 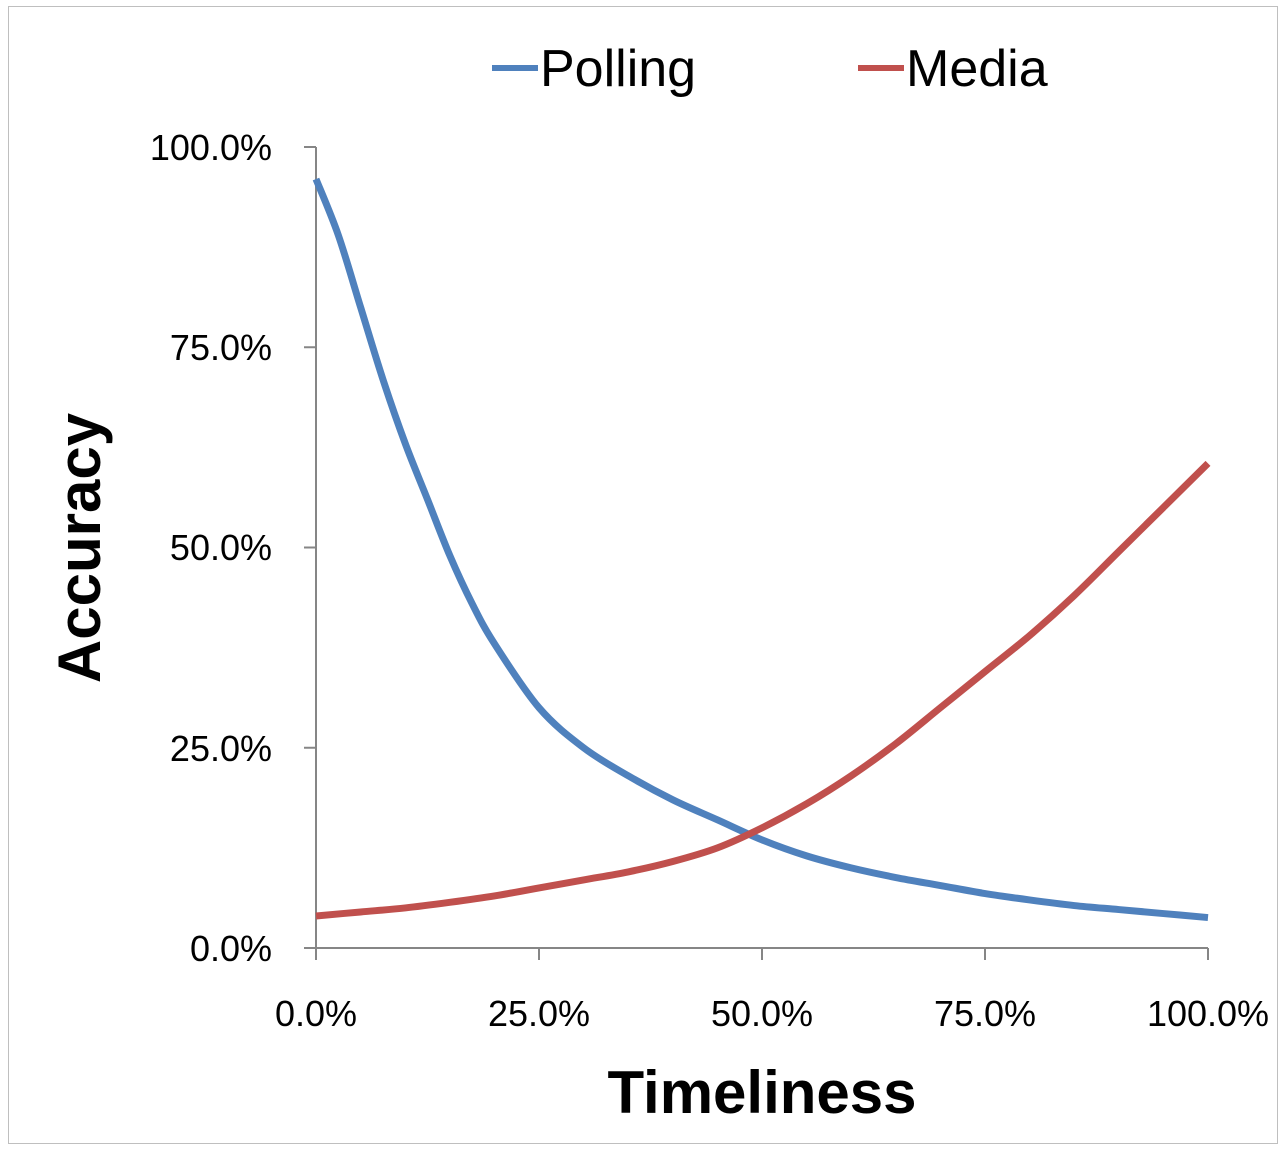 I want to click on y-tick-label: 50.0%, so click(x=221, y=547).